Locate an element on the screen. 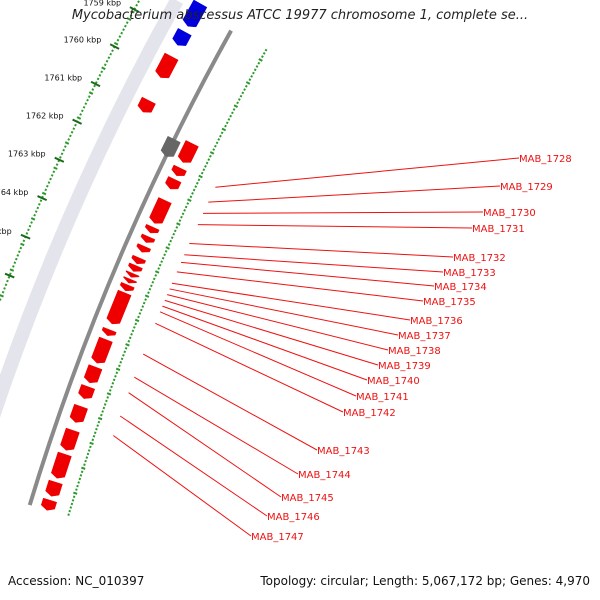 The image size is (600, 600). gene-label: MAB_1735 is located at coordinates (449, 302).